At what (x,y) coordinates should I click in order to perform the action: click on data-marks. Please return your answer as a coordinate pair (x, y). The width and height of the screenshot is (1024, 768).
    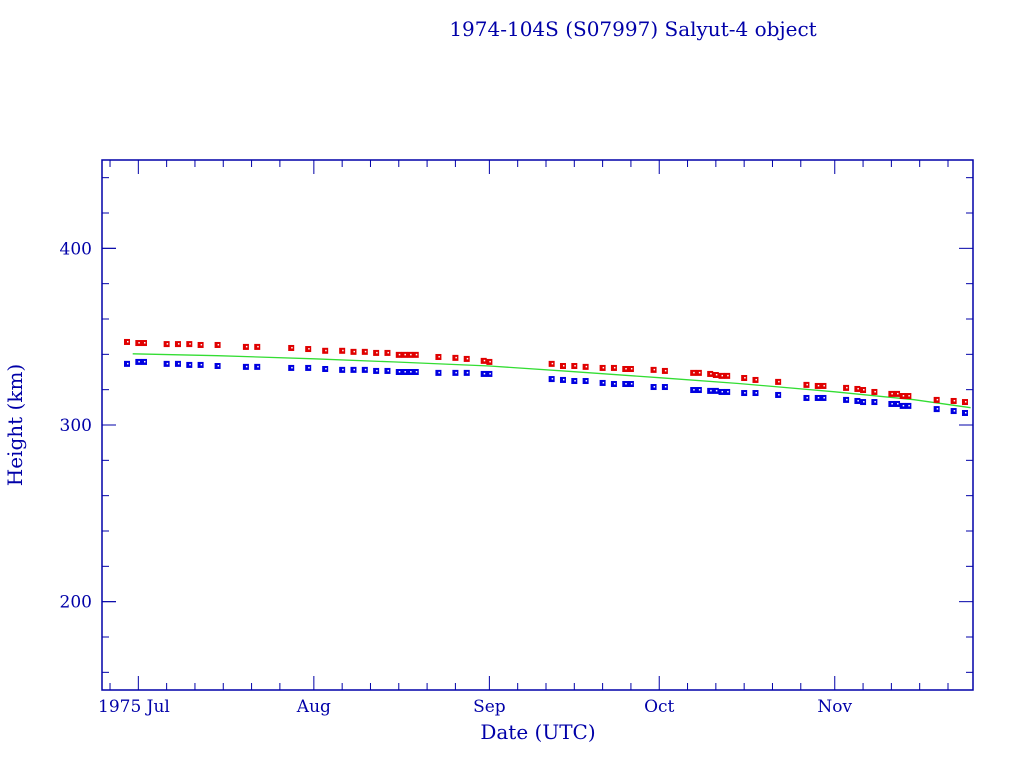
    Looking at the image, I should click on (547, 377).